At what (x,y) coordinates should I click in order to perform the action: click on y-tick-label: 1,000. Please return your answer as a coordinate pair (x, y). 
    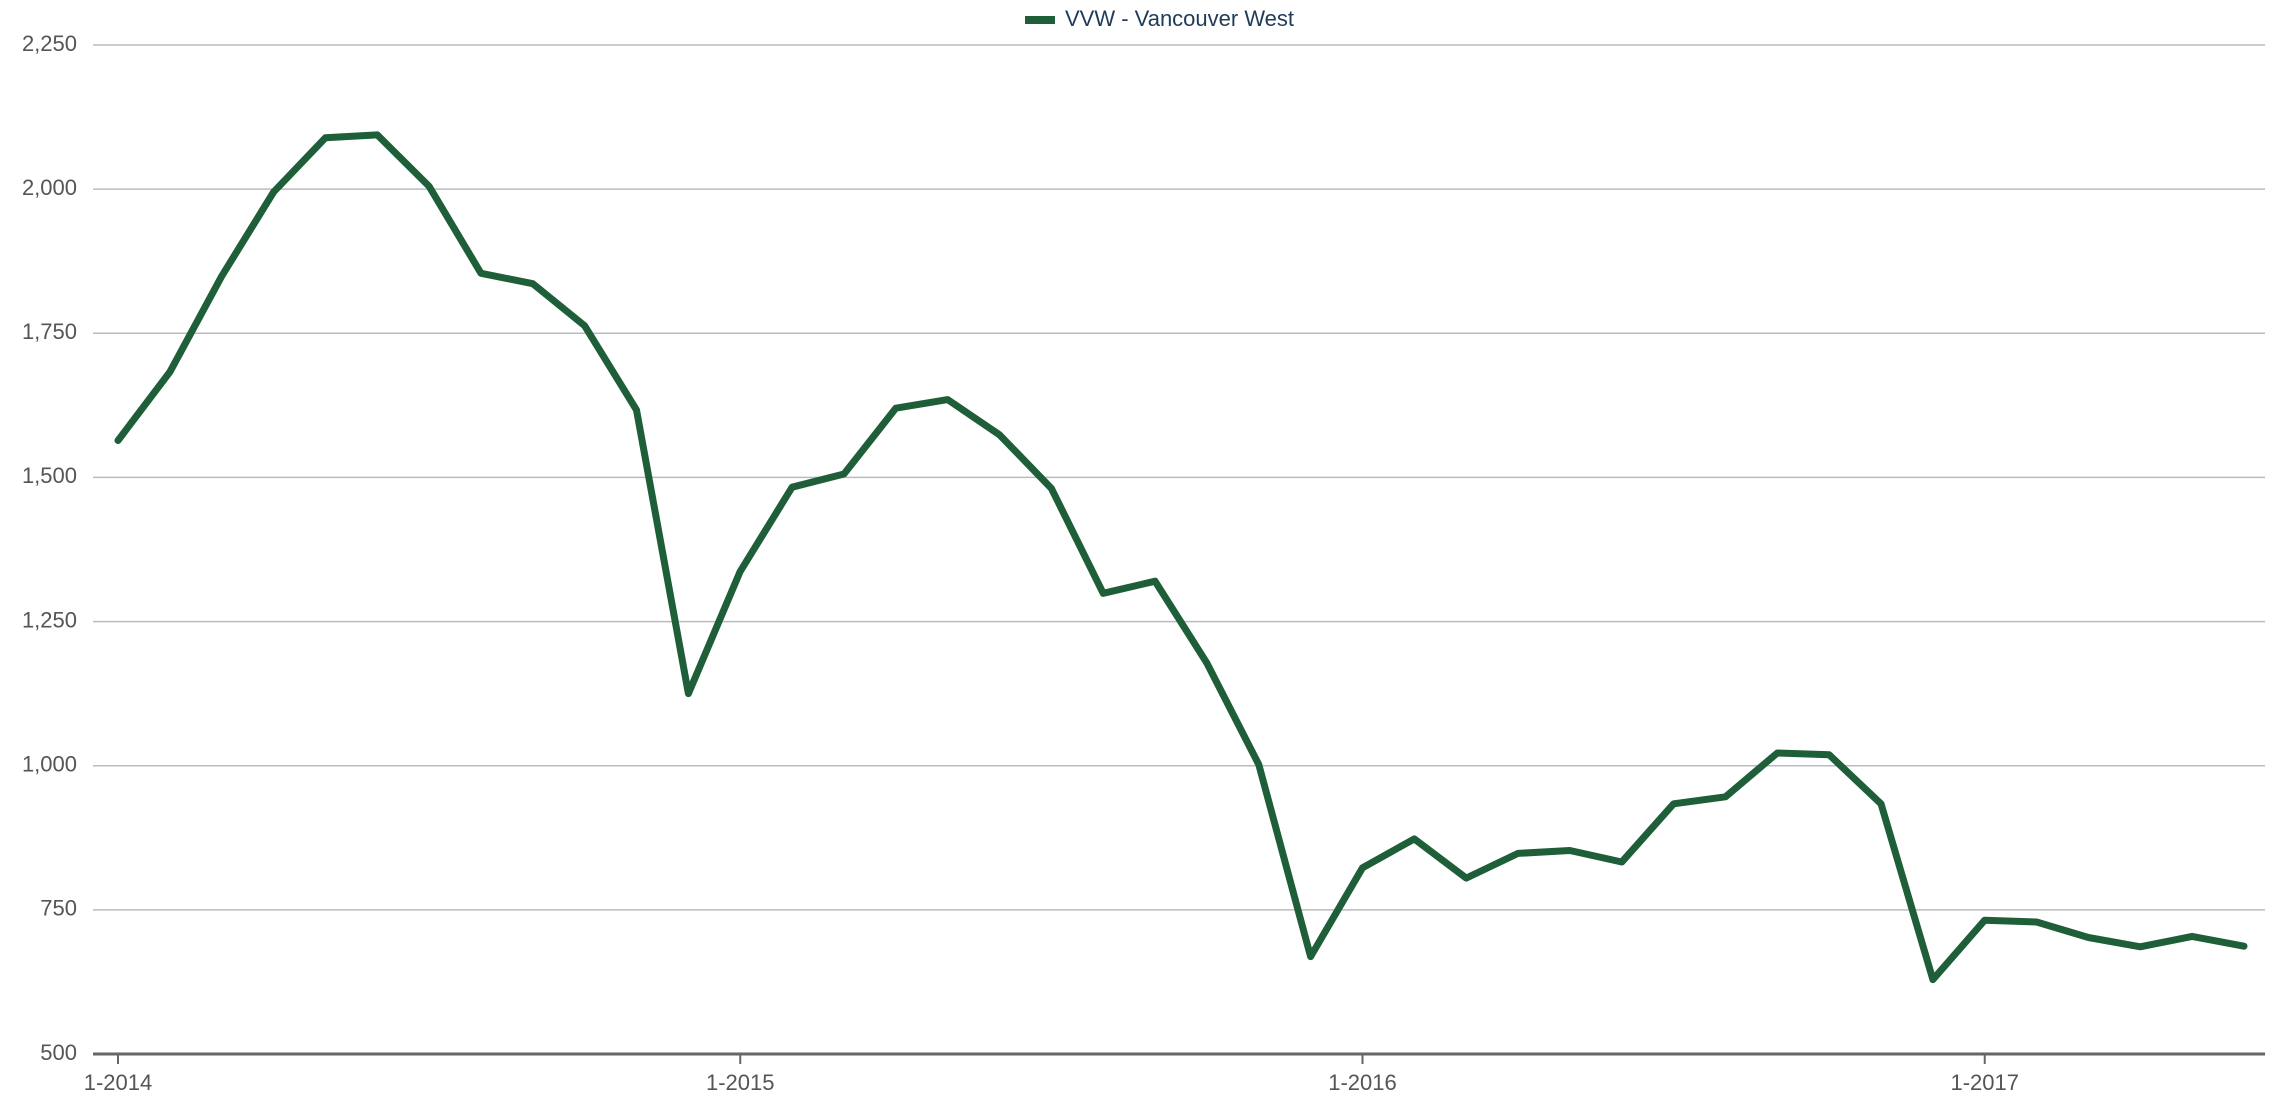
    Looking at the image, I should click on (49, 764).